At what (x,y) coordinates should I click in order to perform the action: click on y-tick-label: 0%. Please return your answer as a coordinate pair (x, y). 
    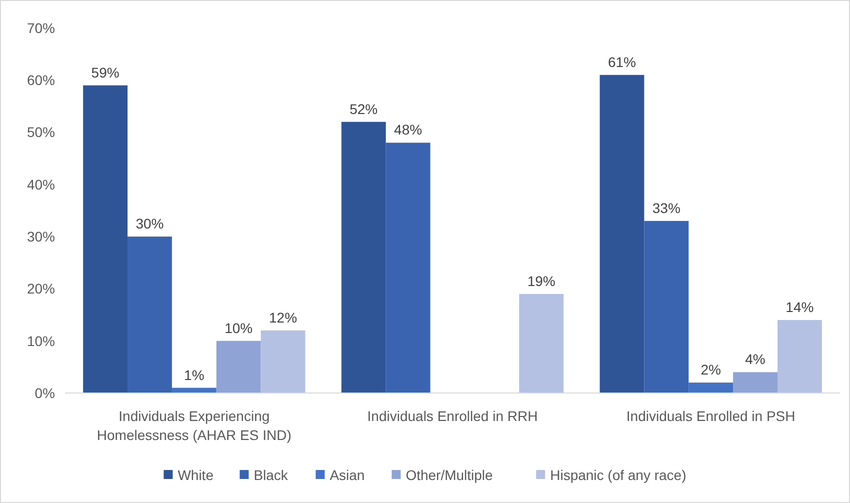
    Looking at the image, I should click on (44, 392).